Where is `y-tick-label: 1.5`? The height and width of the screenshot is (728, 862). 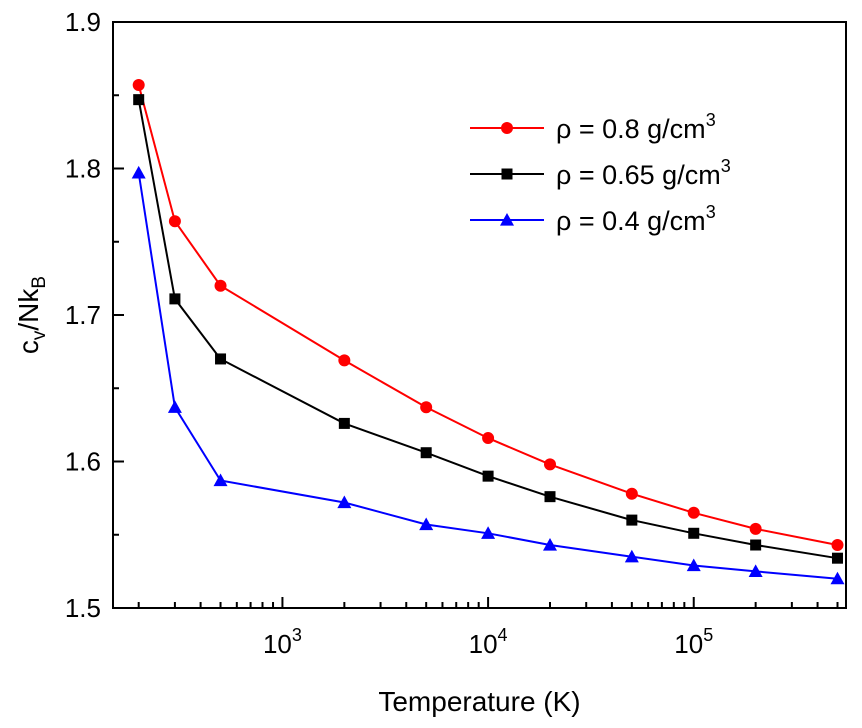 y-tick-label: 1.5 is located at coordinates (83, 608).